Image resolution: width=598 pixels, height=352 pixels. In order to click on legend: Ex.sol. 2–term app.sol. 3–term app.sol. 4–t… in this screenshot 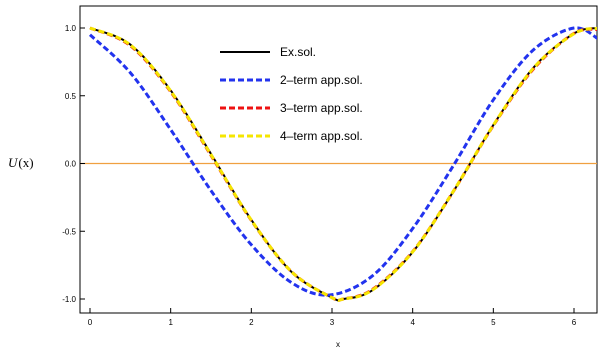, I will do `click(291, 94)`.